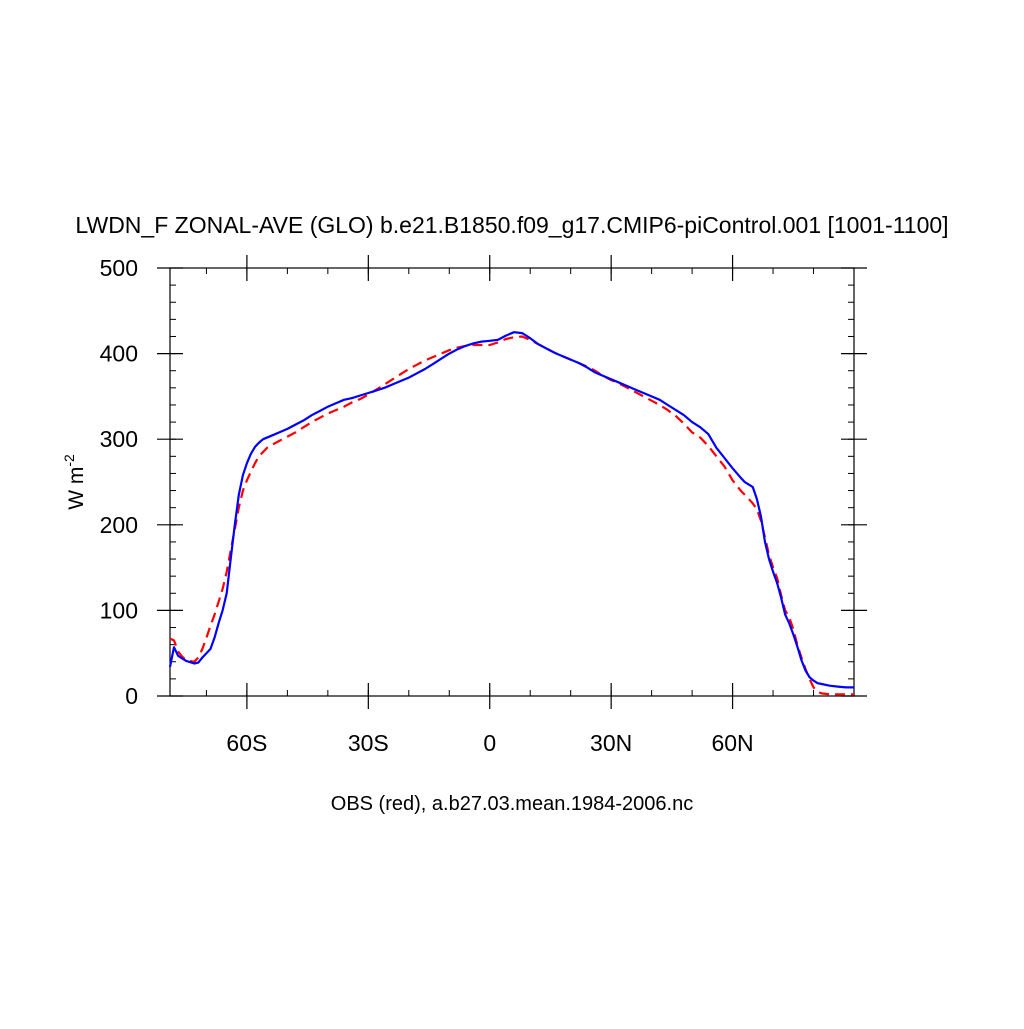 The height and width of the screenshot is (1029, 1024). What do you see at coordinates (489, 743) in the screenshot?
I see `x-tick-label: 0` at bounding box center [489, 743].